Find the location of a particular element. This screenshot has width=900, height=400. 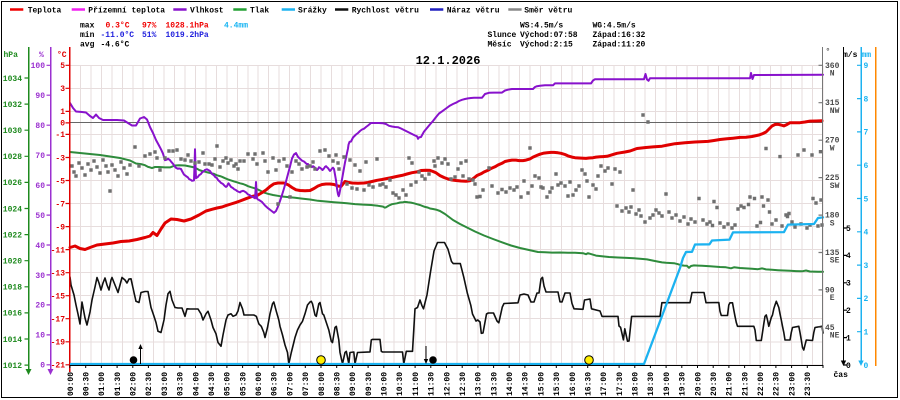

svg-text: 2 is located at coordinates (848, 311).